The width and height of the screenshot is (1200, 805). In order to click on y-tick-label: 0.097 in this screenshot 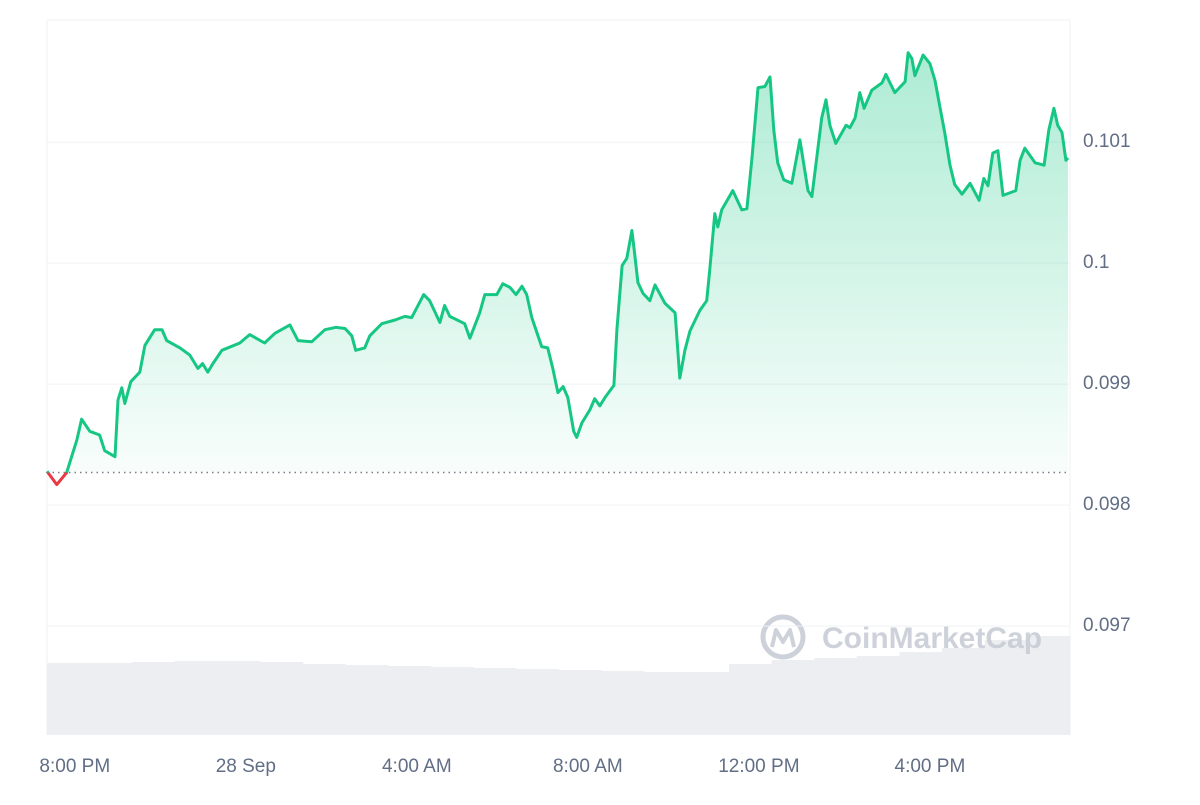, I will do `click(1107, 625)`.